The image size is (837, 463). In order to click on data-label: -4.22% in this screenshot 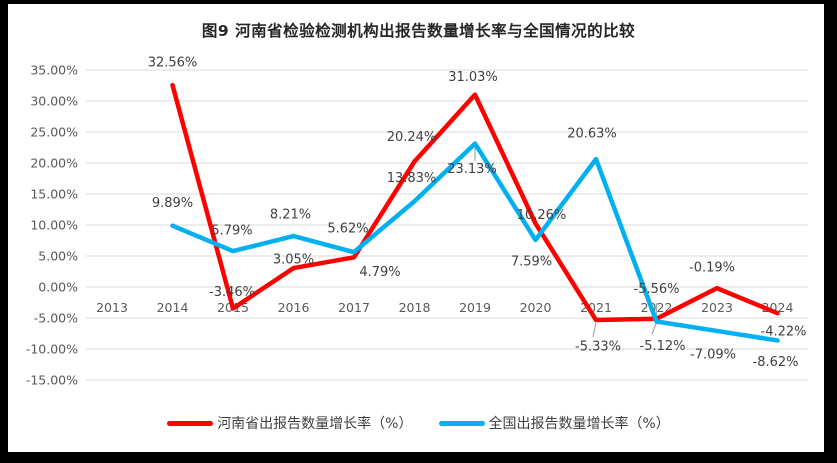, I will do `click(784, 332)`.